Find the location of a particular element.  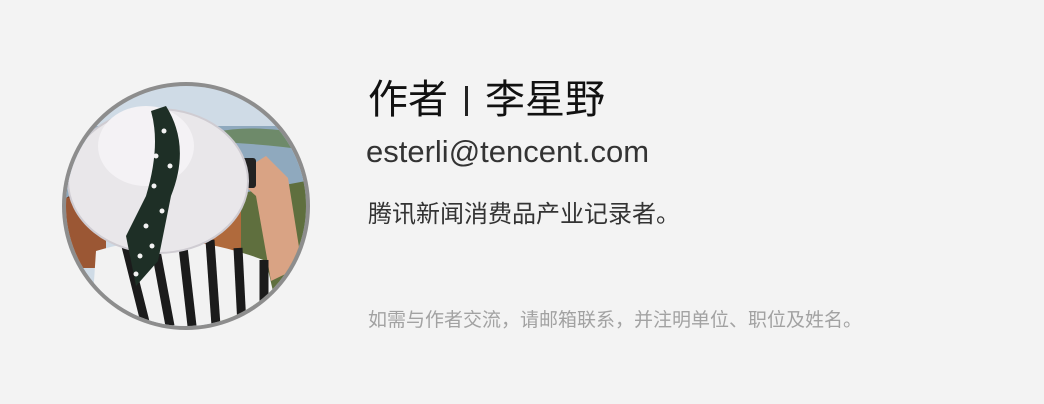

contact-note: 如需与作者交流，请邮箱联系，并注明单位、职位及姓名。 is located at coordinates (615, 320).